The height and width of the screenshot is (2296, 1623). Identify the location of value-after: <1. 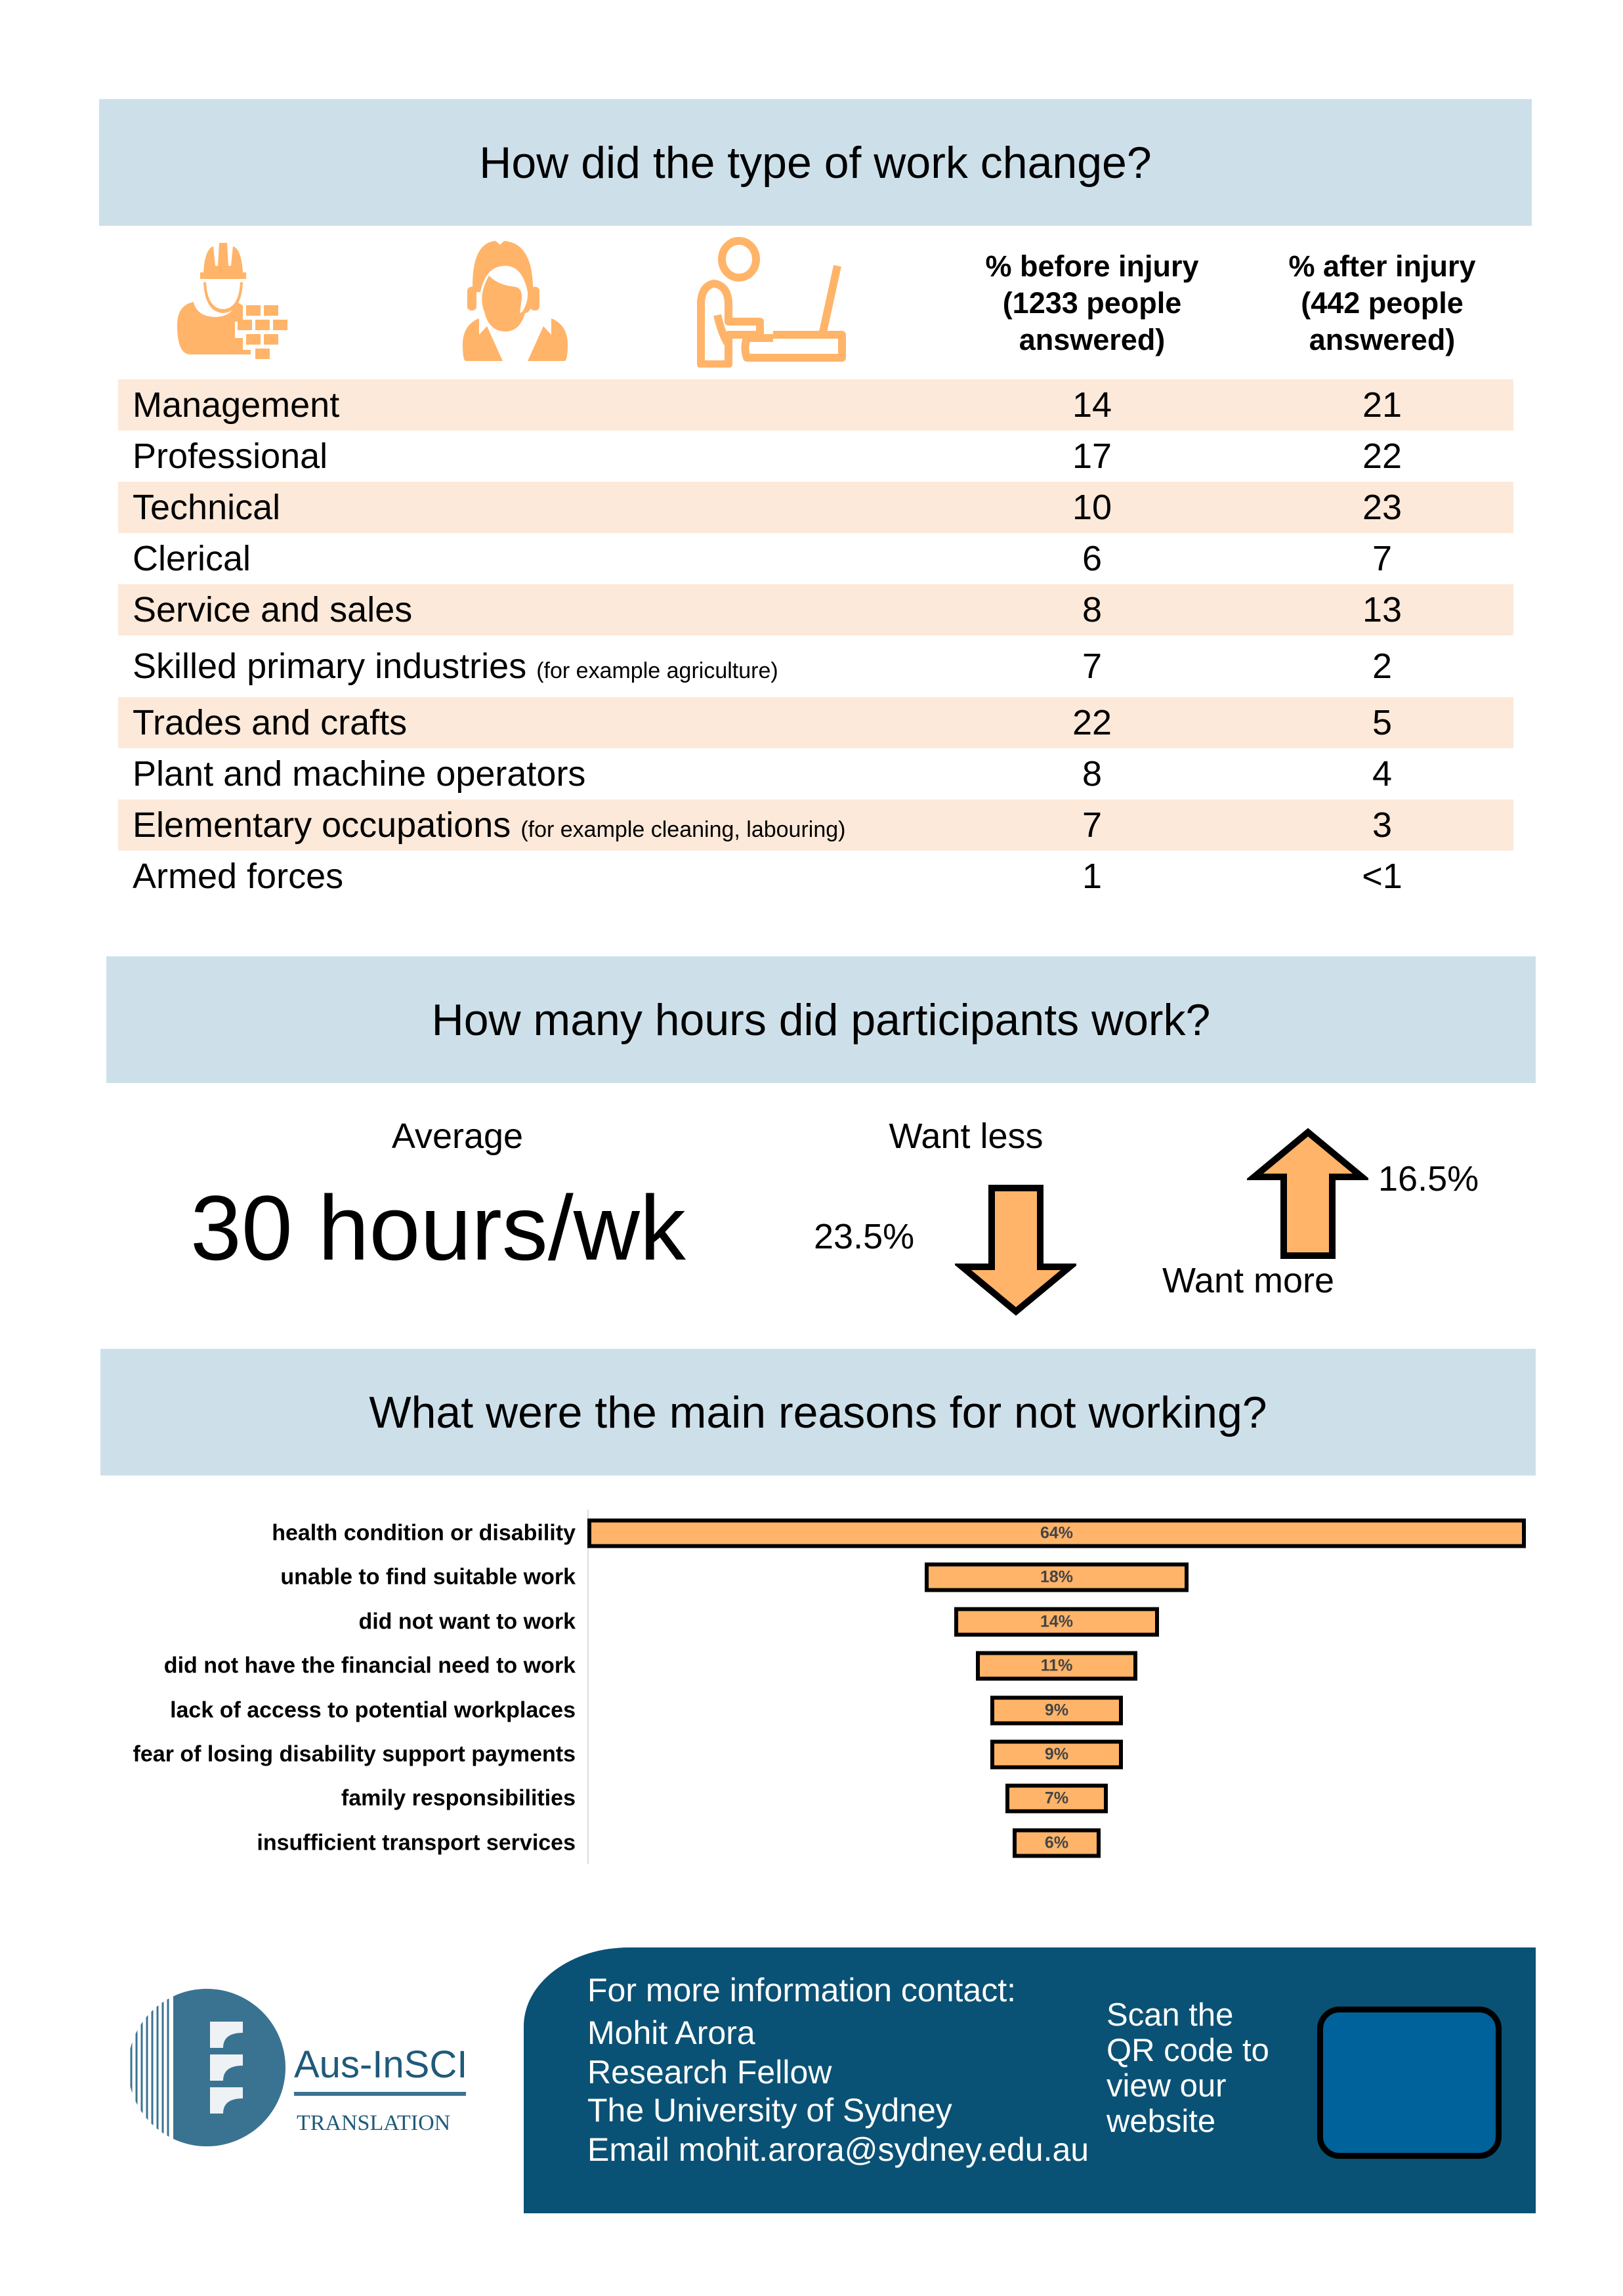
(1382, 876).